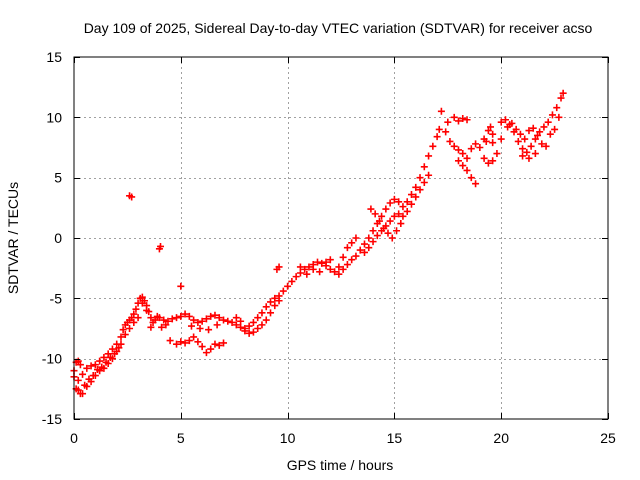  What do you see at coordinates (343, 438) in the screenshot?
I see `x-tick-labels: 0 5 10 15 20 25` at bounding box center [343, 438].